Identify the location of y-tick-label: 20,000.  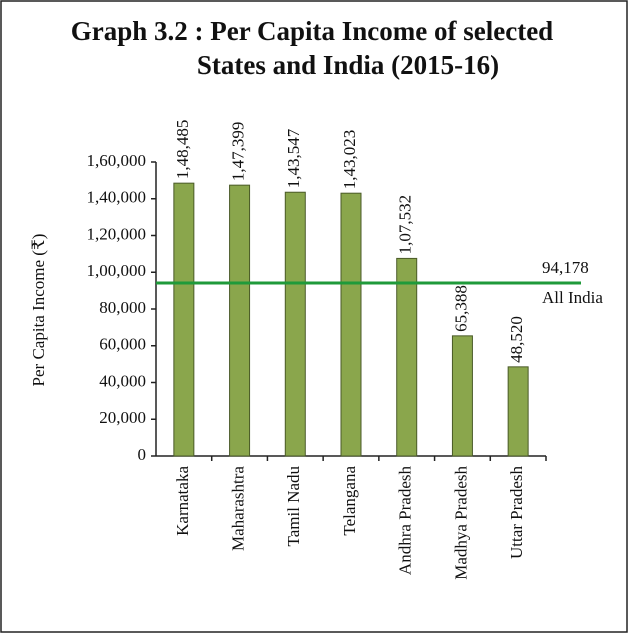
(122, 417).